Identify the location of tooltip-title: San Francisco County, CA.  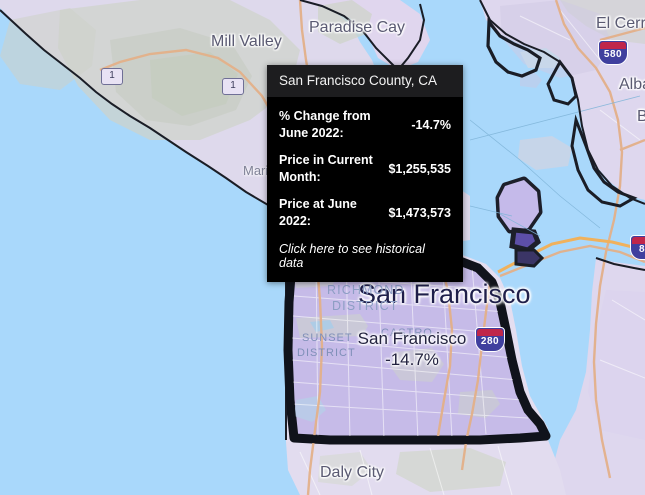
(365, 81).